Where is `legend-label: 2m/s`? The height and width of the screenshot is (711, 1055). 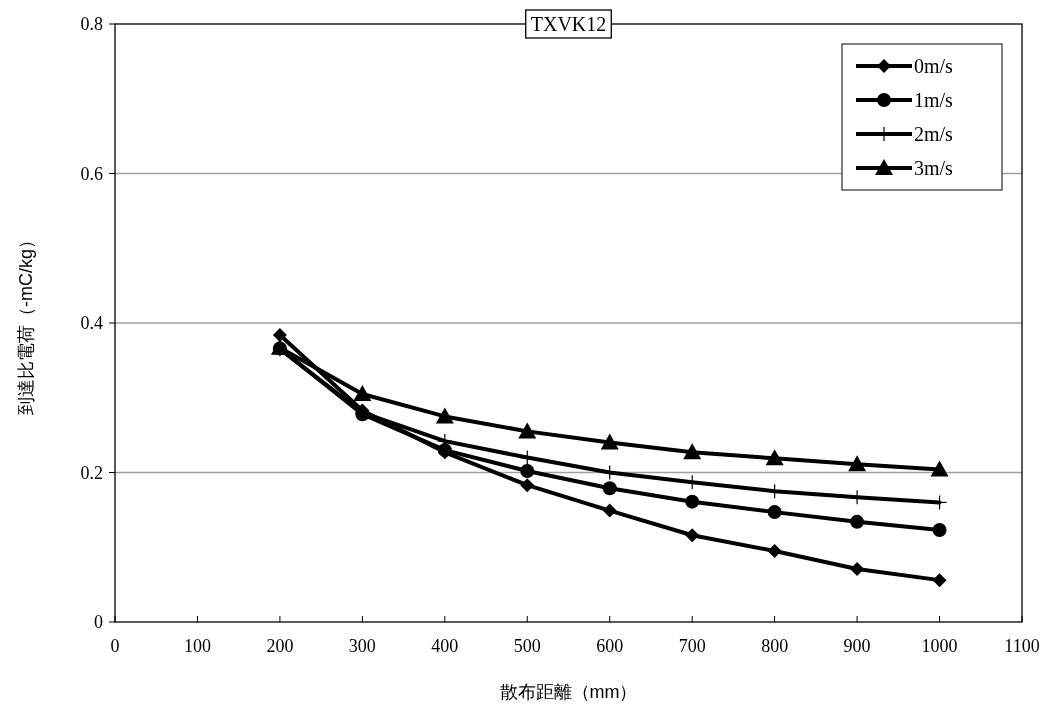
legend-label: 2m/s is located at coordinates (934, 134).